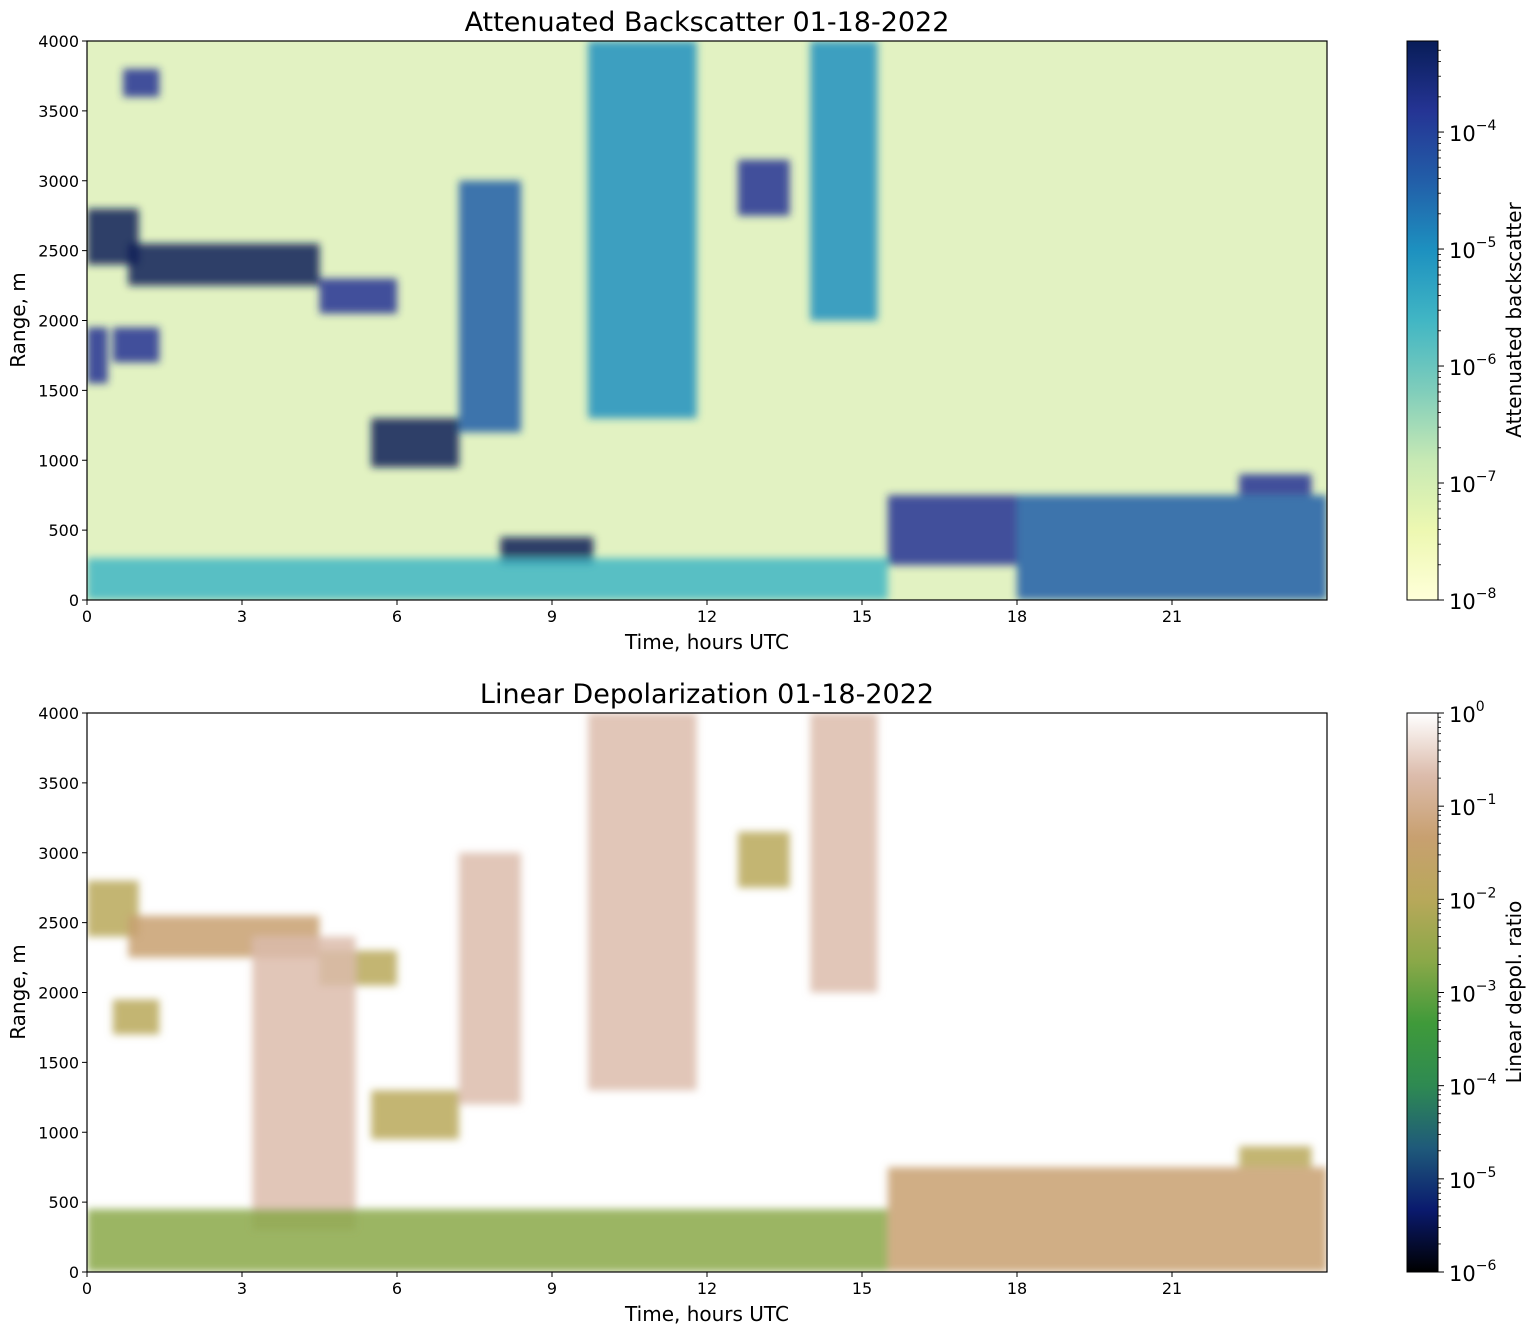 This screenshot has width=1535, height=1335. I want to click on depolarization-y-ticks: 0 500 1000 1500 2000 2500 3000 3500 4000, so click(62, 993).